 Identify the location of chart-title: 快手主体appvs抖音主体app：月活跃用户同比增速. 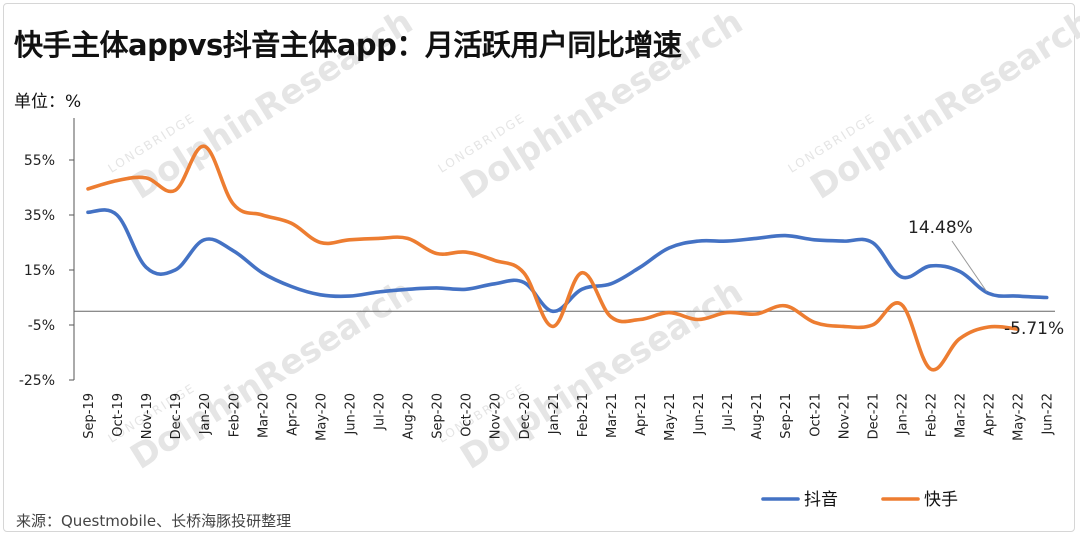
(348, 45).